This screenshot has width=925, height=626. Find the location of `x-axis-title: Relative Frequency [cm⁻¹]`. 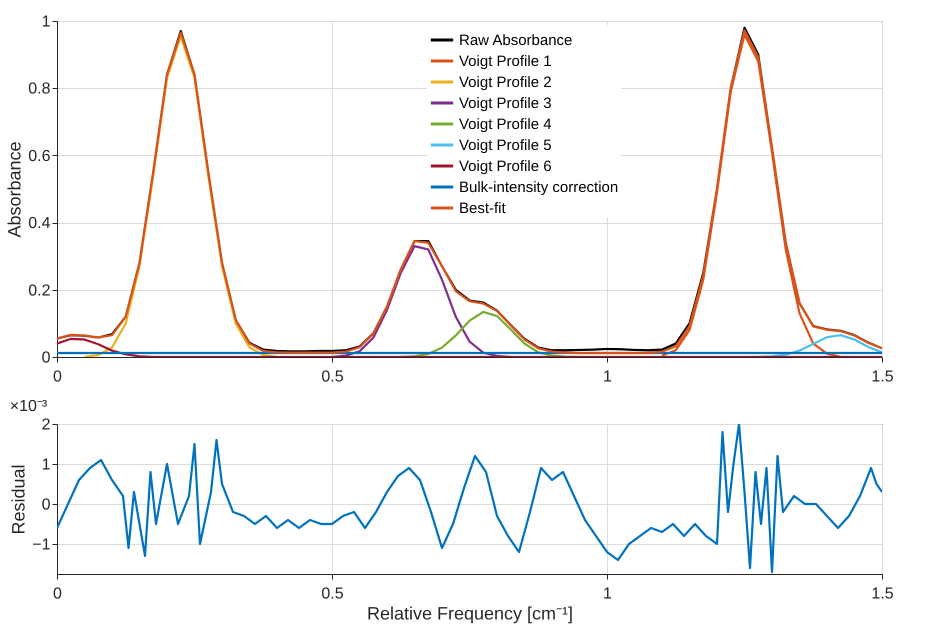

x-axis-title: Relative Frequency [cm⁻¹] is located at coordinates (470, 614).